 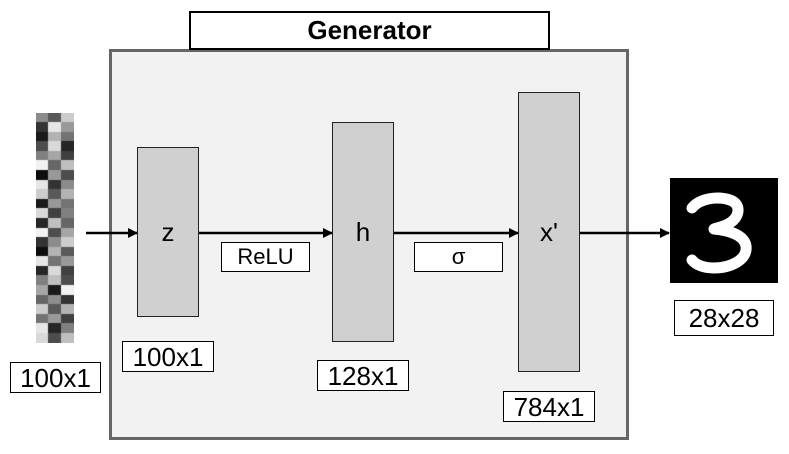 What do you see at coordinates (168, 356) in the screenshot?
I see `layer-z-dim-label: 100x1` at bounding box center [168, 356].